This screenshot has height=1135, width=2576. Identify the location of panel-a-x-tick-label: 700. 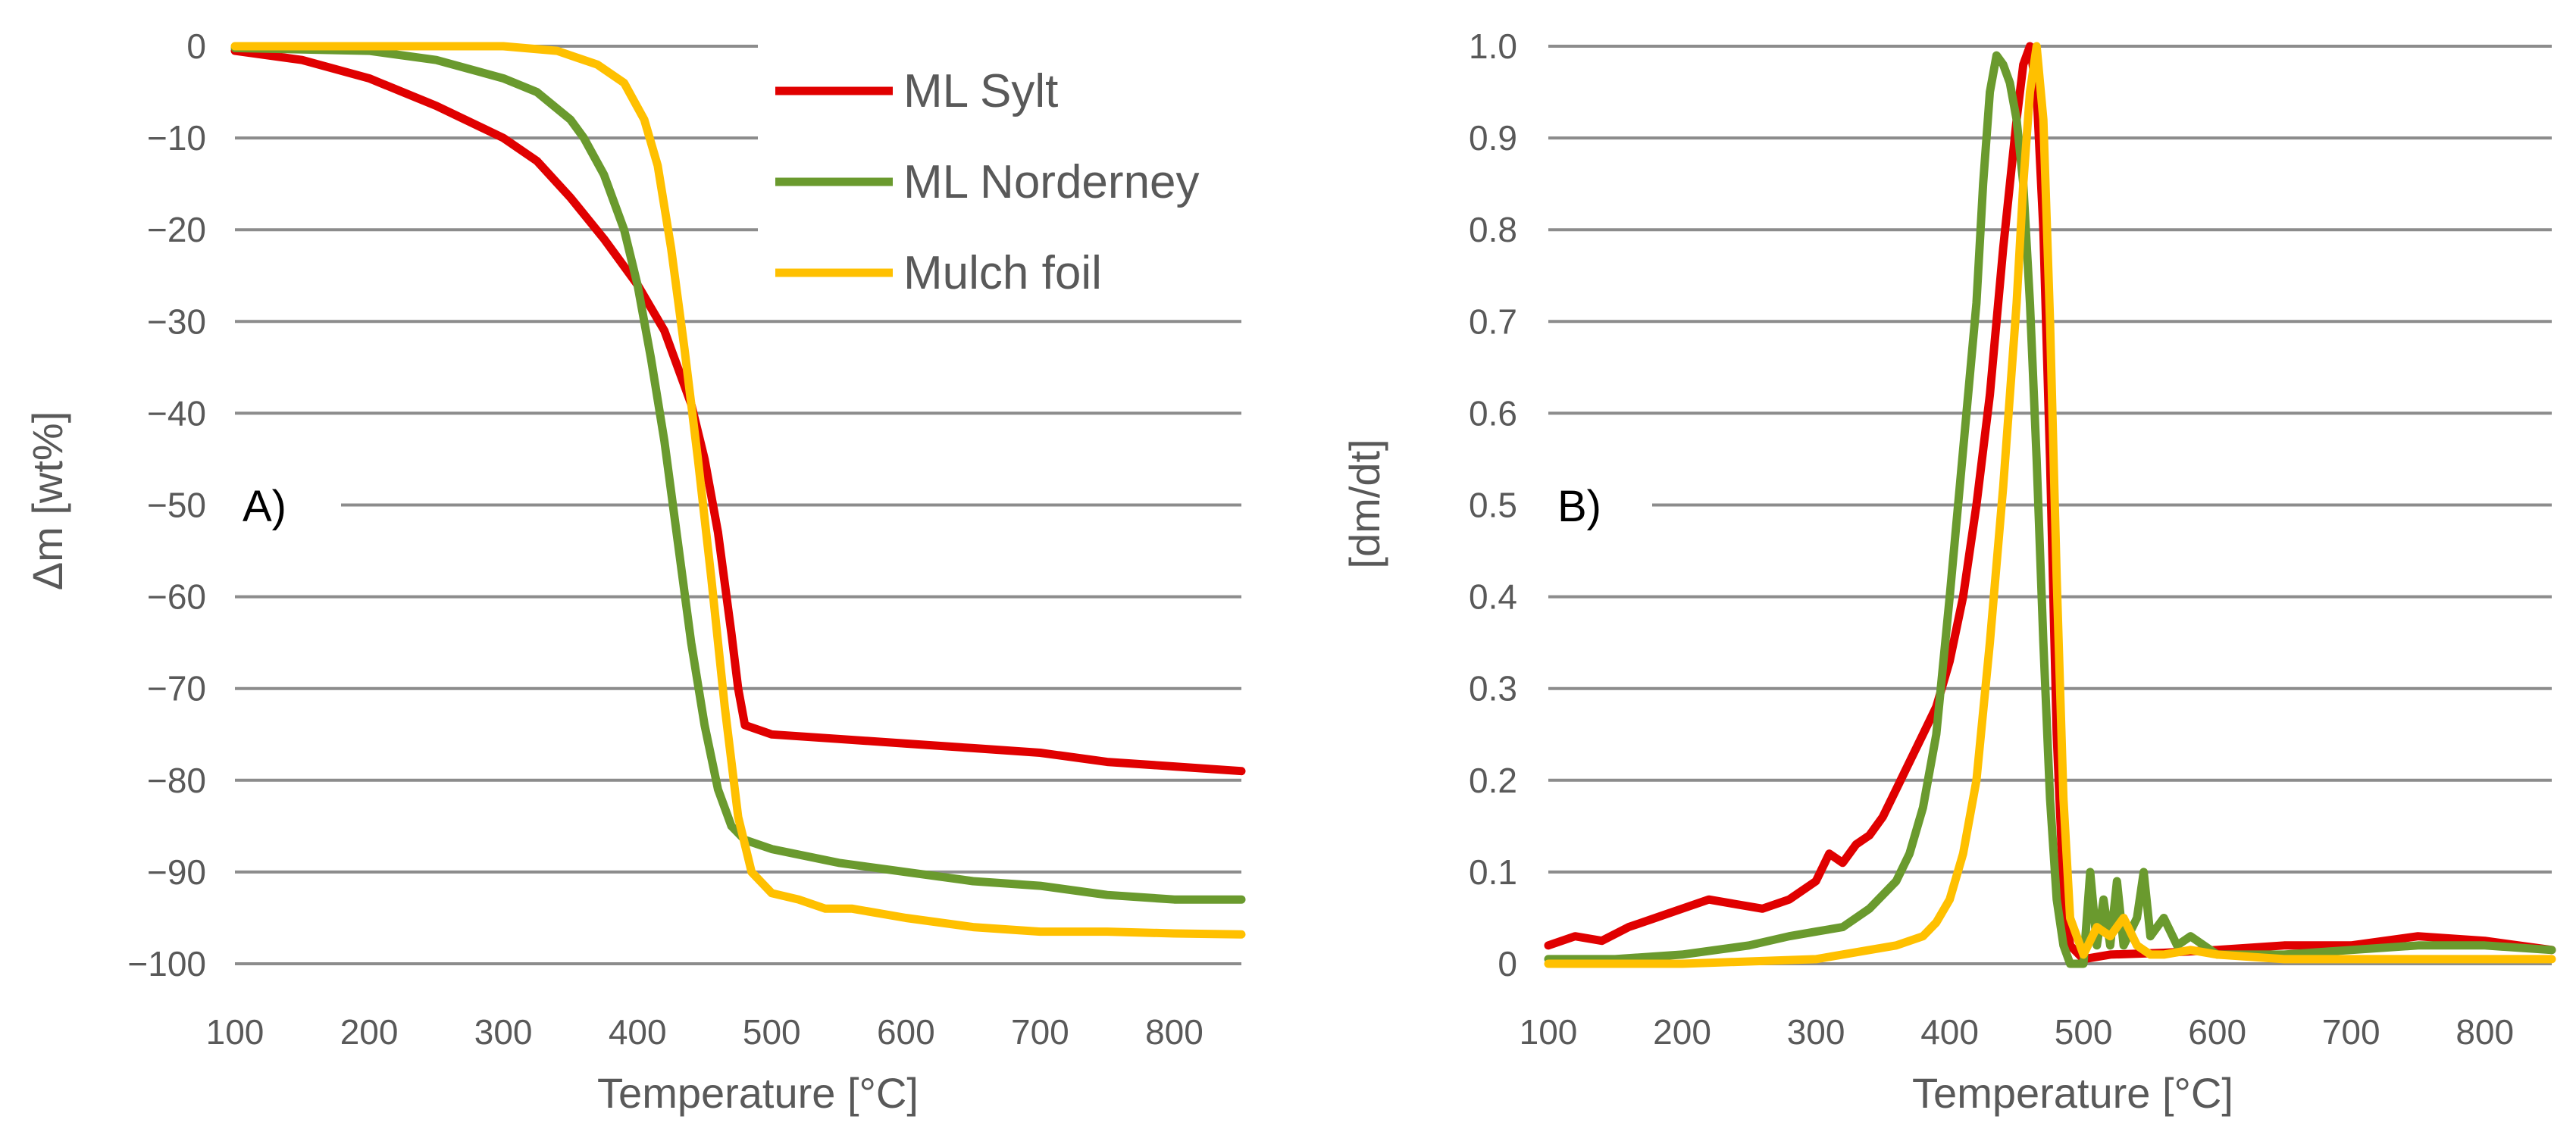
(1040, 1032).